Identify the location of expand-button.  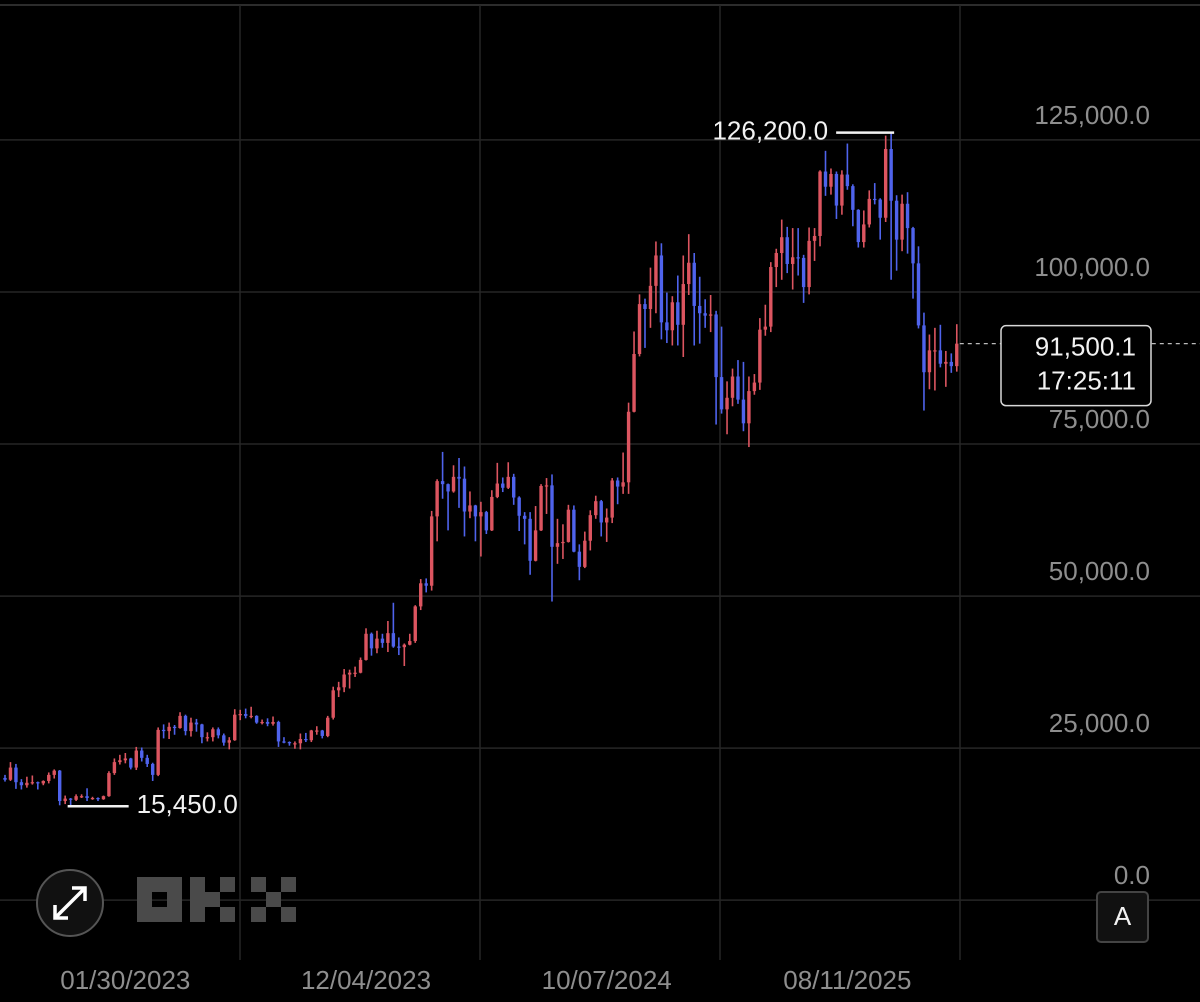
(70, 903).